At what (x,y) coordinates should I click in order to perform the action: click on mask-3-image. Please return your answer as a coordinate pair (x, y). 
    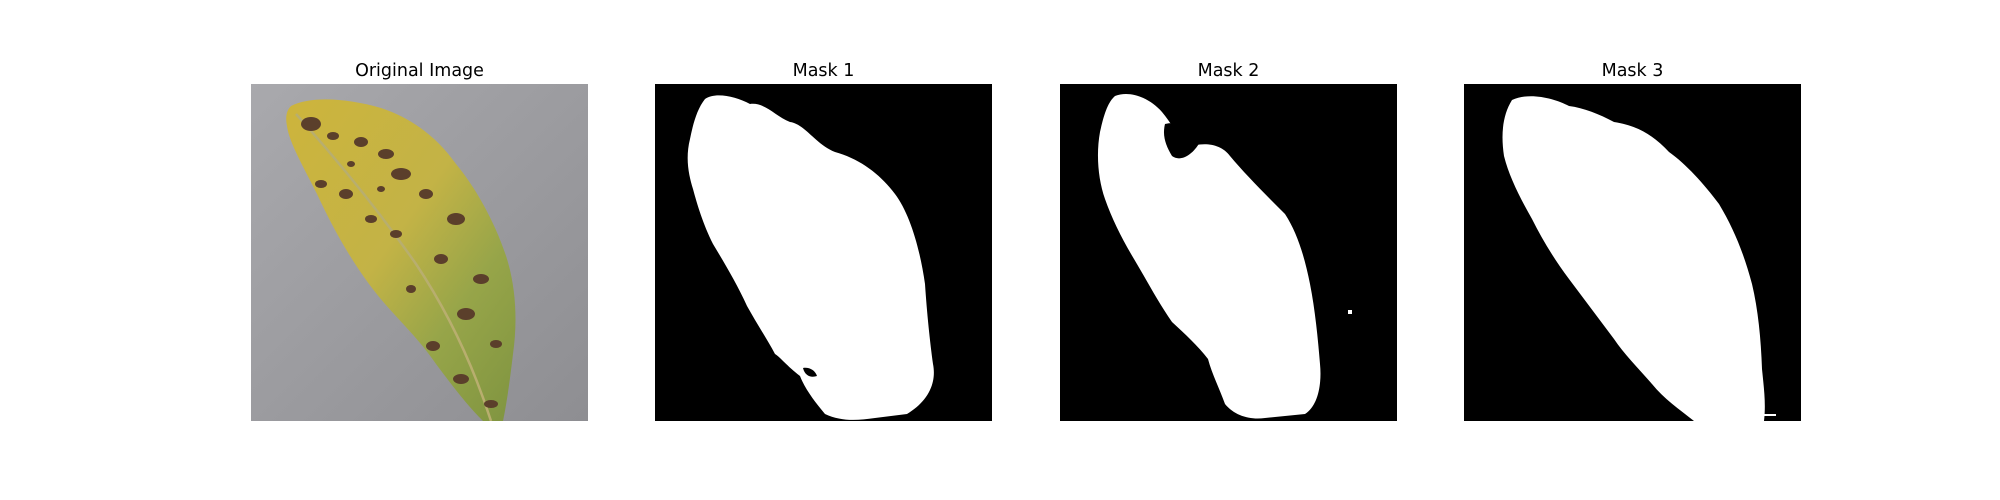
    Looking at the image, I should click on (1632, 252).